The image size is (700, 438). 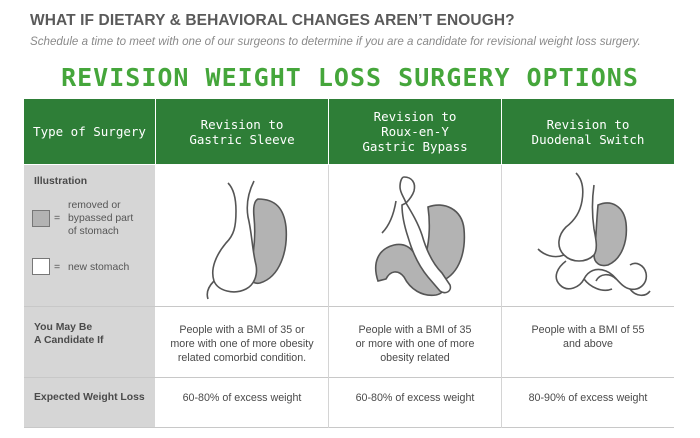 What do you see at coordinates (242, 398) in the screenshot?
I see `weight-loss-gastric-sleeve: 60-80% of excess weight` at bounding box center [242, 398].